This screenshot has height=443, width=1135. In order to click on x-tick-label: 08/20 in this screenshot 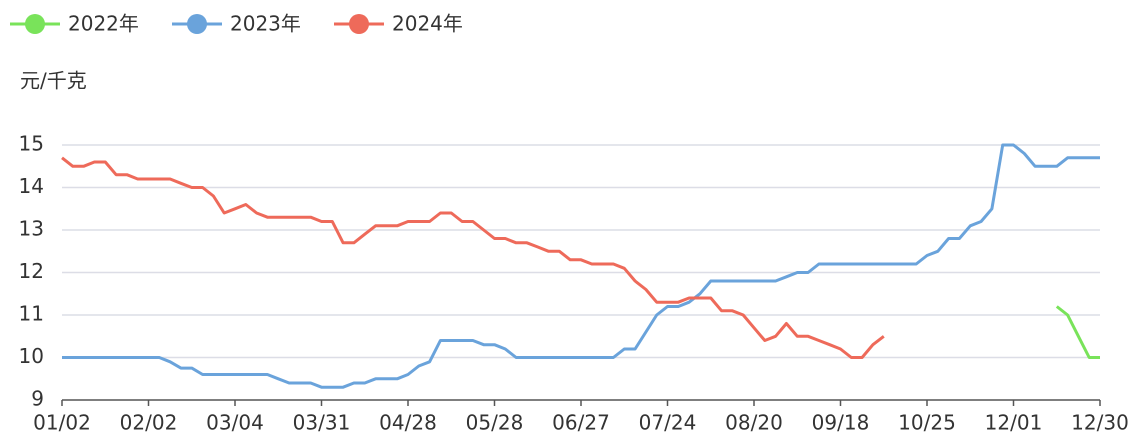, I will do `click(754, 423)`.